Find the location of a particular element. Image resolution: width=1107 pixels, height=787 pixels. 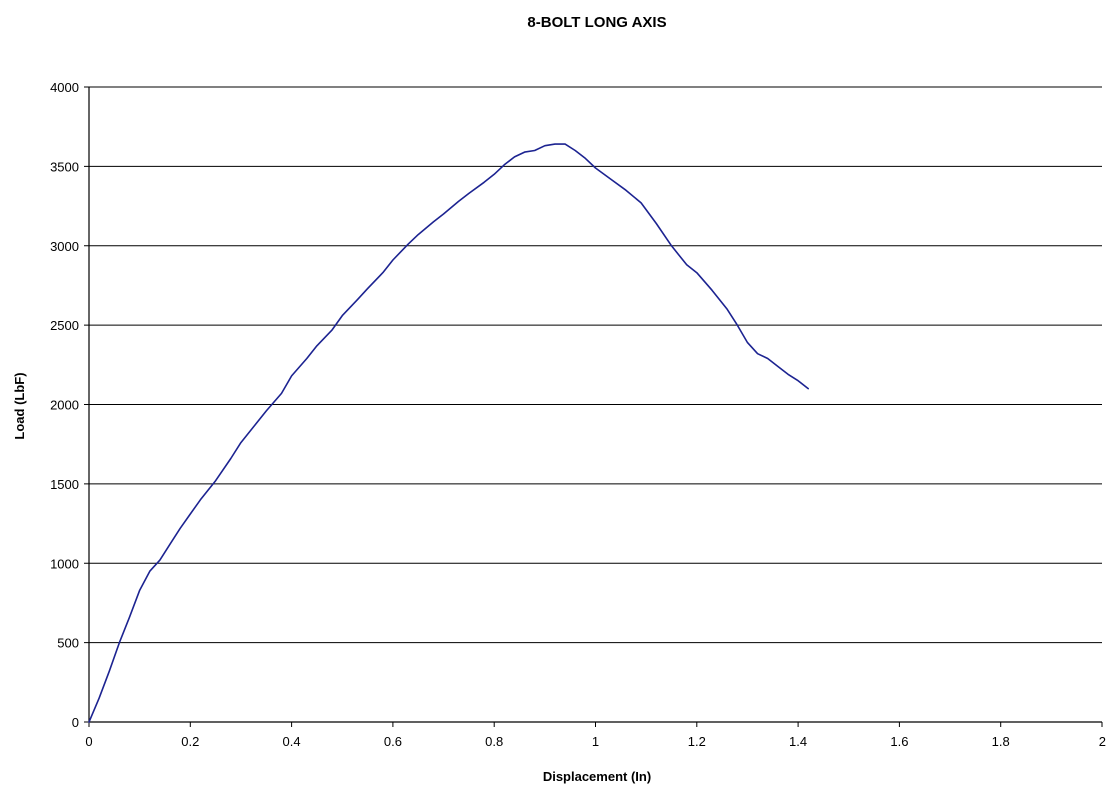

x-tick-label: 1.6 is located at coordinates (899, 741).